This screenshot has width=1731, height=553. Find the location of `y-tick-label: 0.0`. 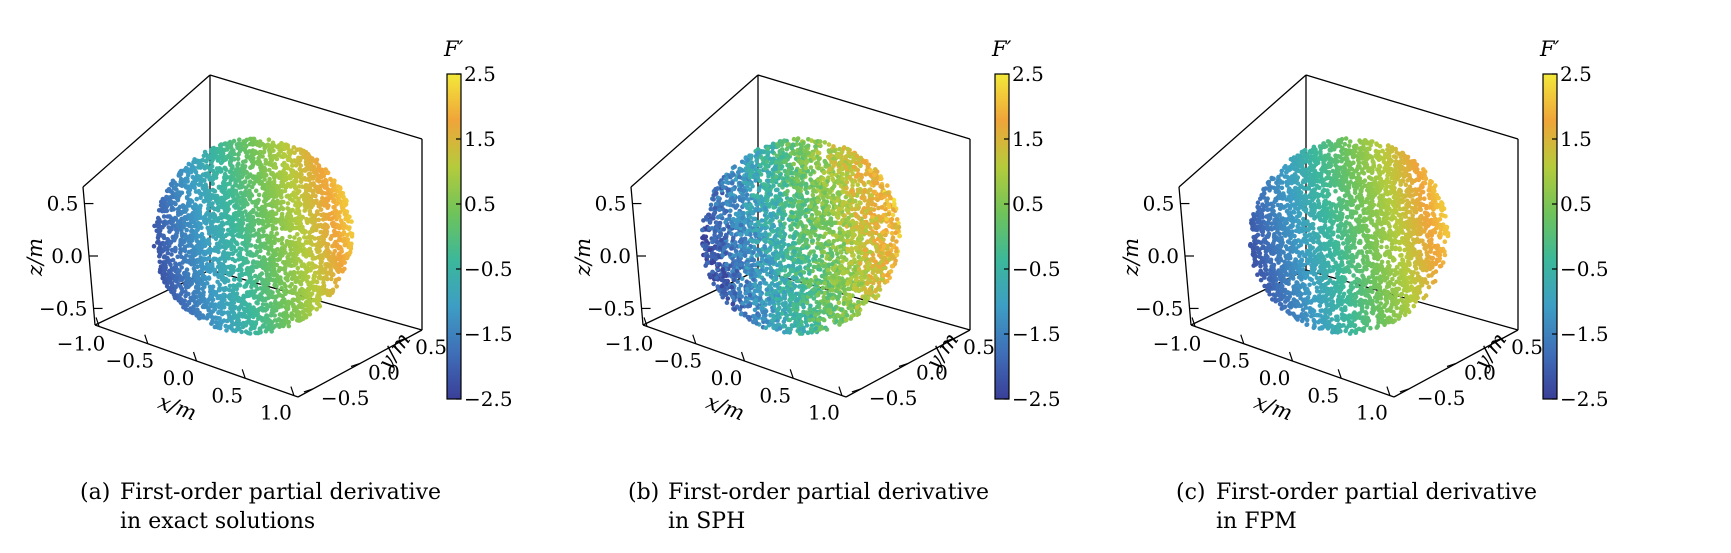

y-tick-label: 0.0 is located at coordinates (384, 373).